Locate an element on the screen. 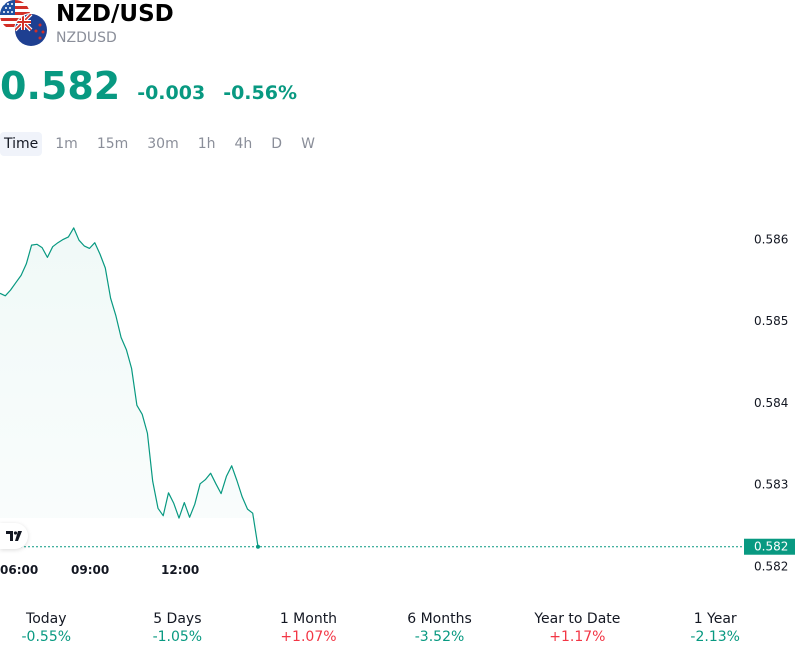 This screenshot has width=800, height=658. last-price-dot is located at coordinates (258, 546).